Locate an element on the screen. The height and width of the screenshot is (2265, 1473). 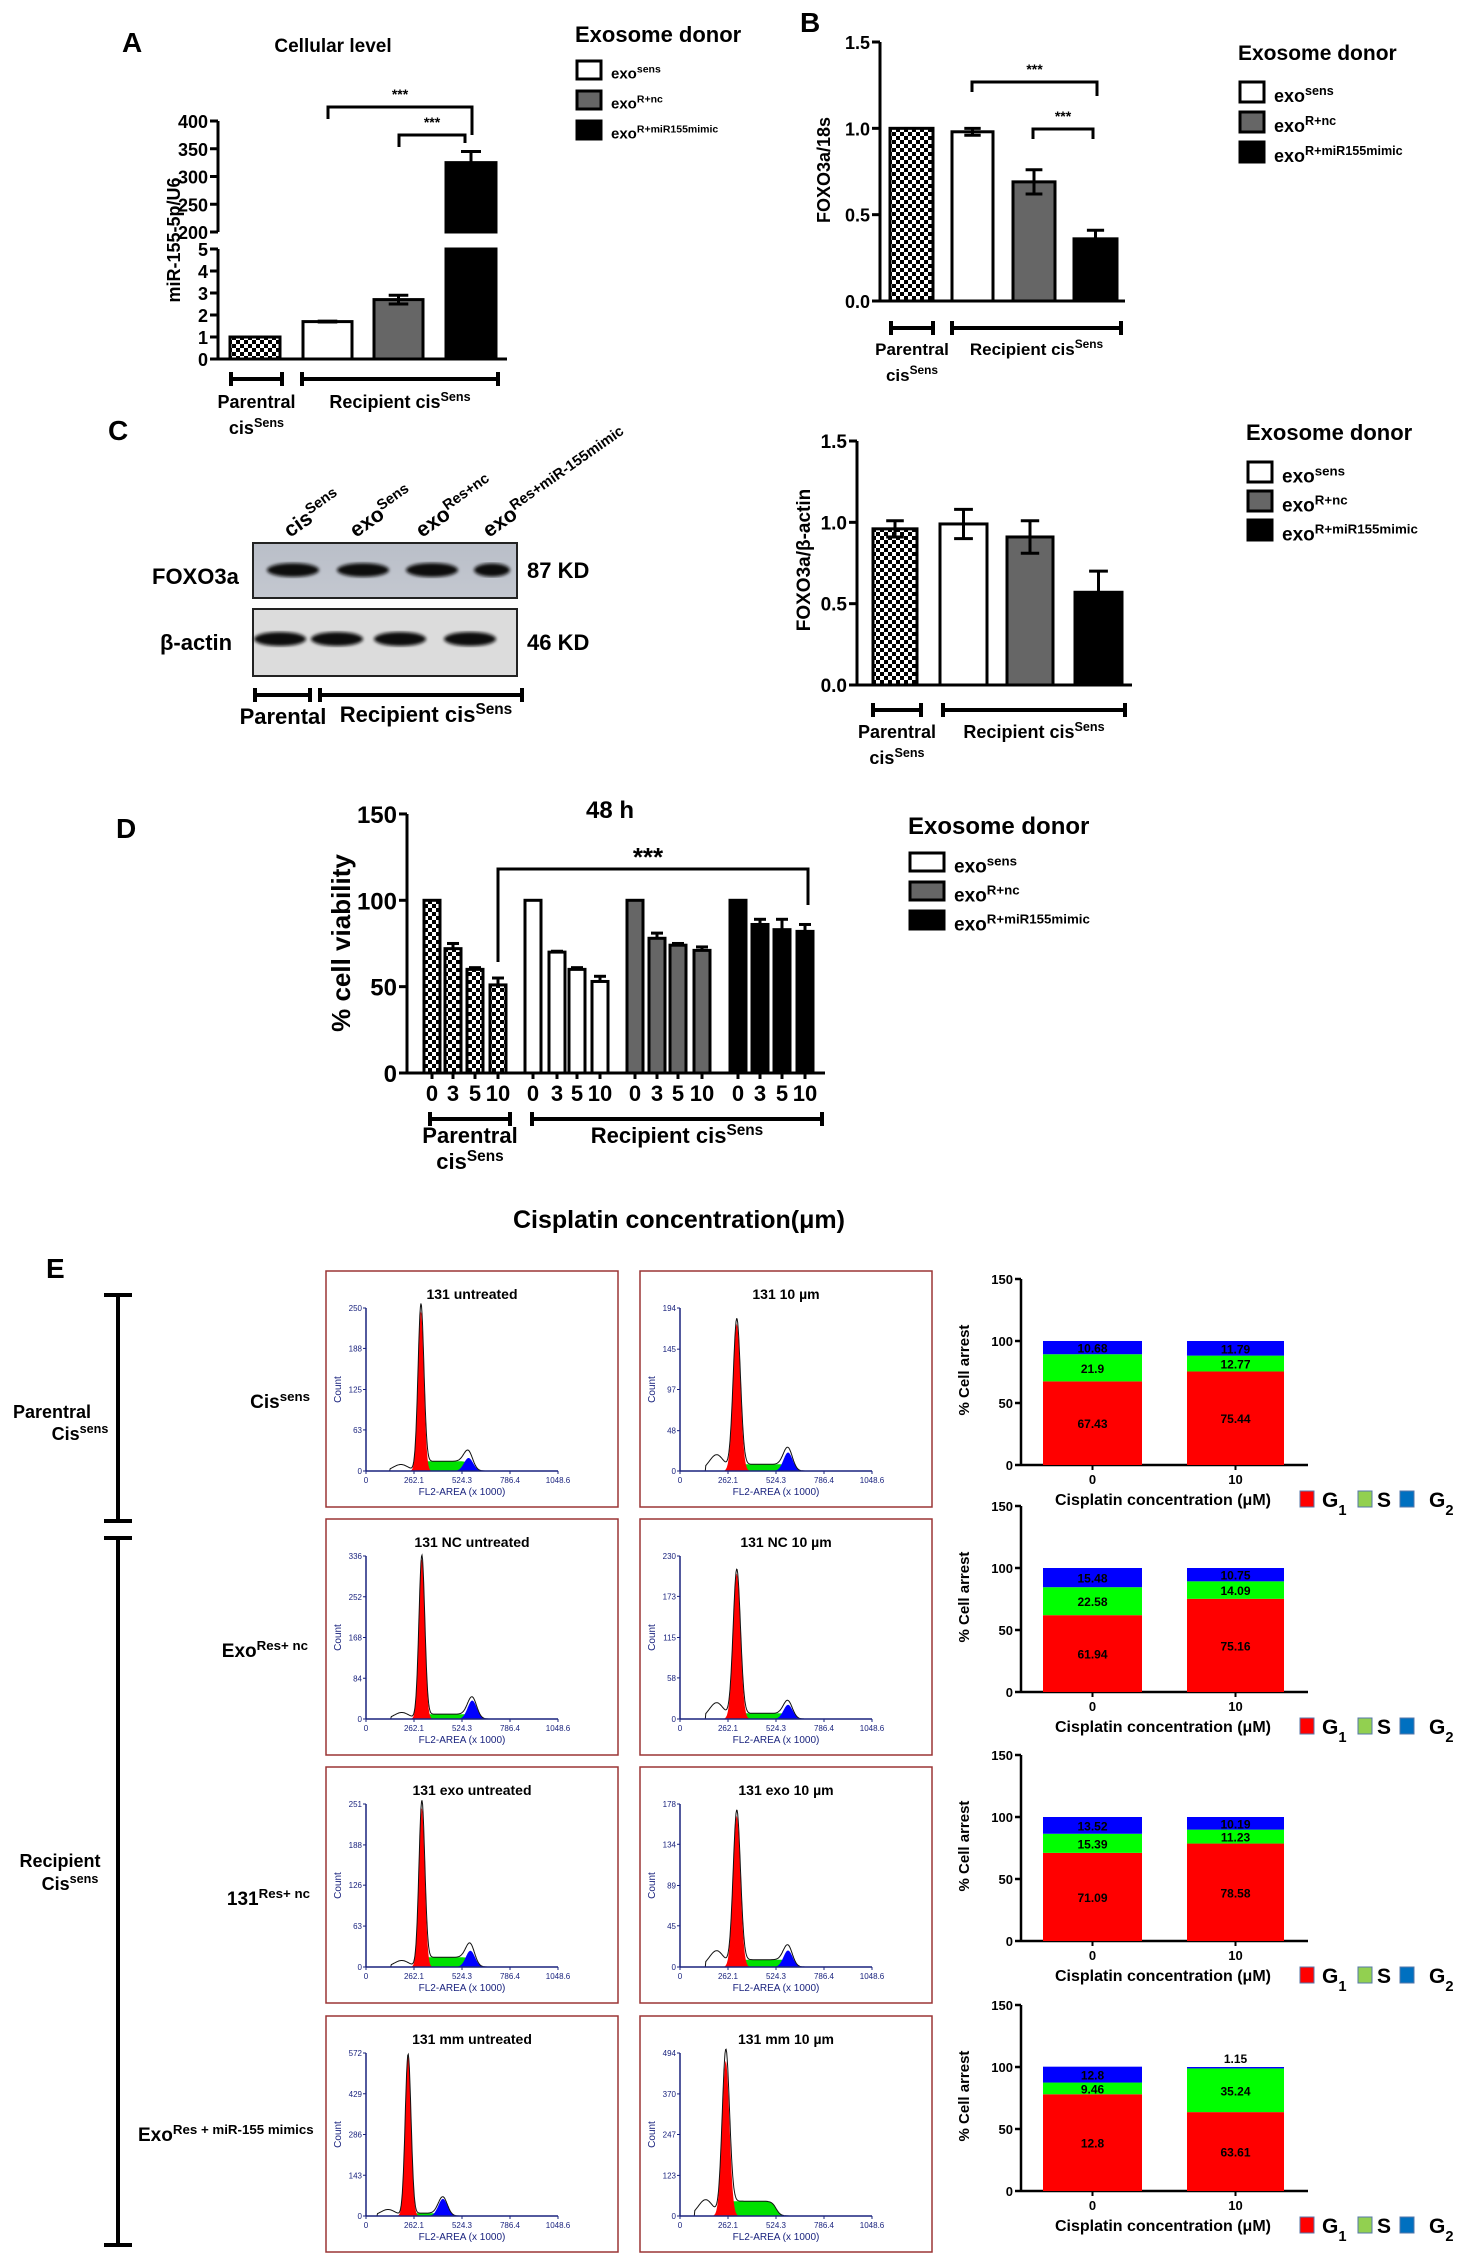
text-part: 1.15 is located at coordinates (1236, 2059).